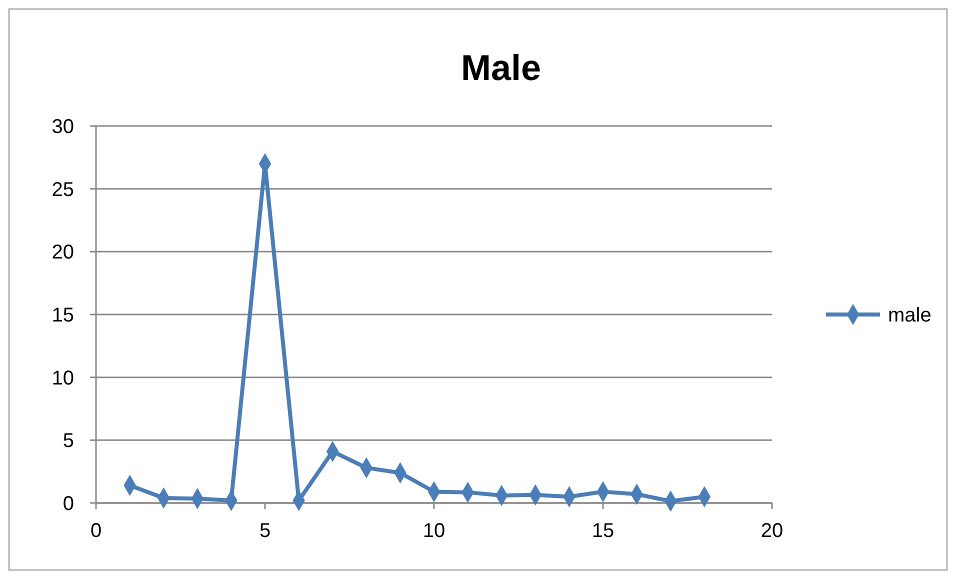 The width and height of the screenshot is (956, 579). I want to click on y-tick-label: 0, so click(68, 504).